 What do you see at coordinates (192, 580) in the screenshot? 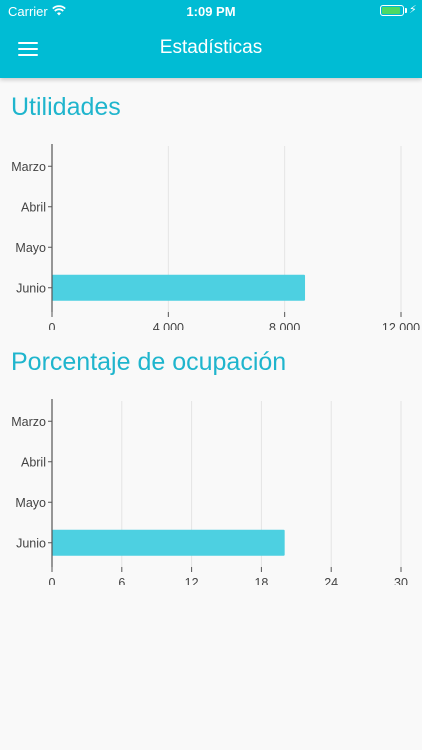
I see `x-tick-label: 12` at bounding box center [192, 580].